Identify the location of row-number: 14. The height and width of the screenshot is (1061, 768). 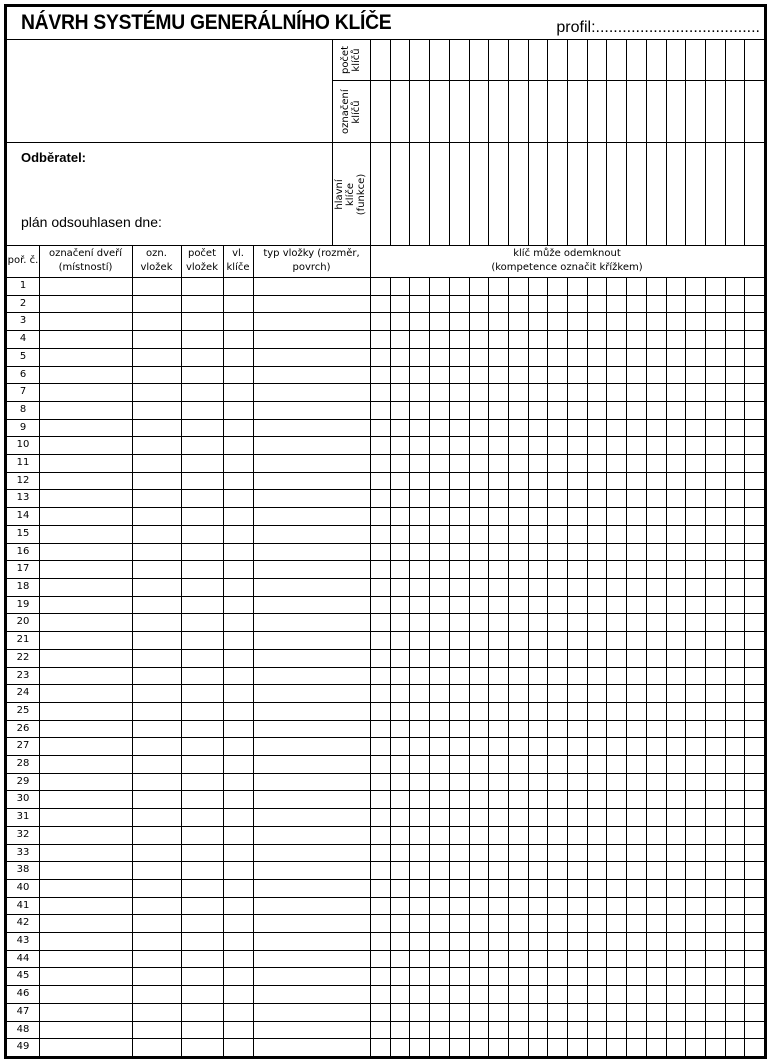
(23, 515).